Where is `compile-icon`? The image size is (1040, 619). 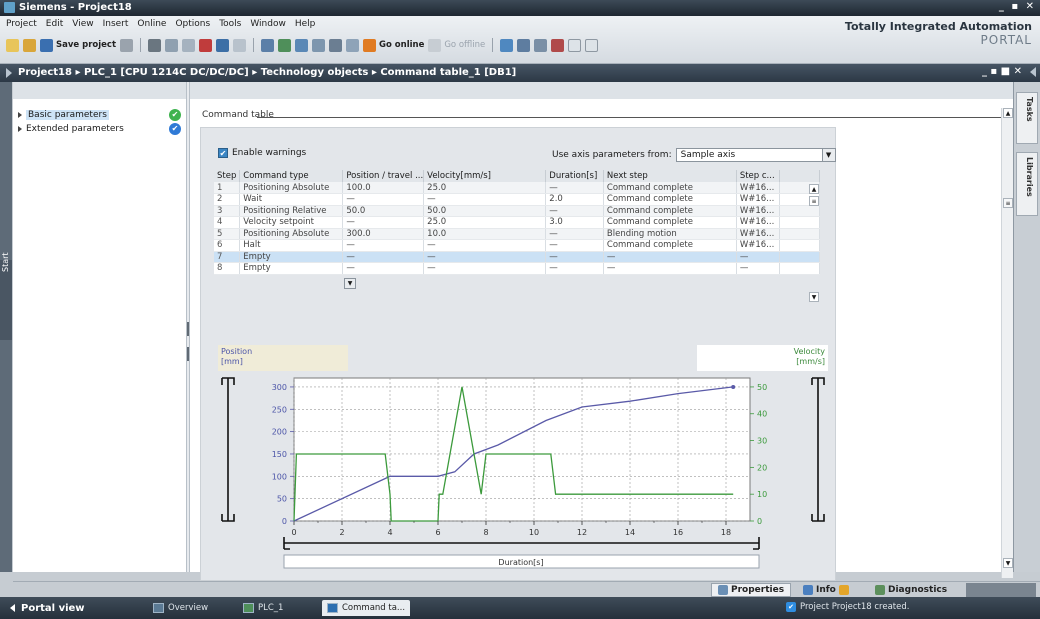
compile-icon is located at coordinates (285, 45).